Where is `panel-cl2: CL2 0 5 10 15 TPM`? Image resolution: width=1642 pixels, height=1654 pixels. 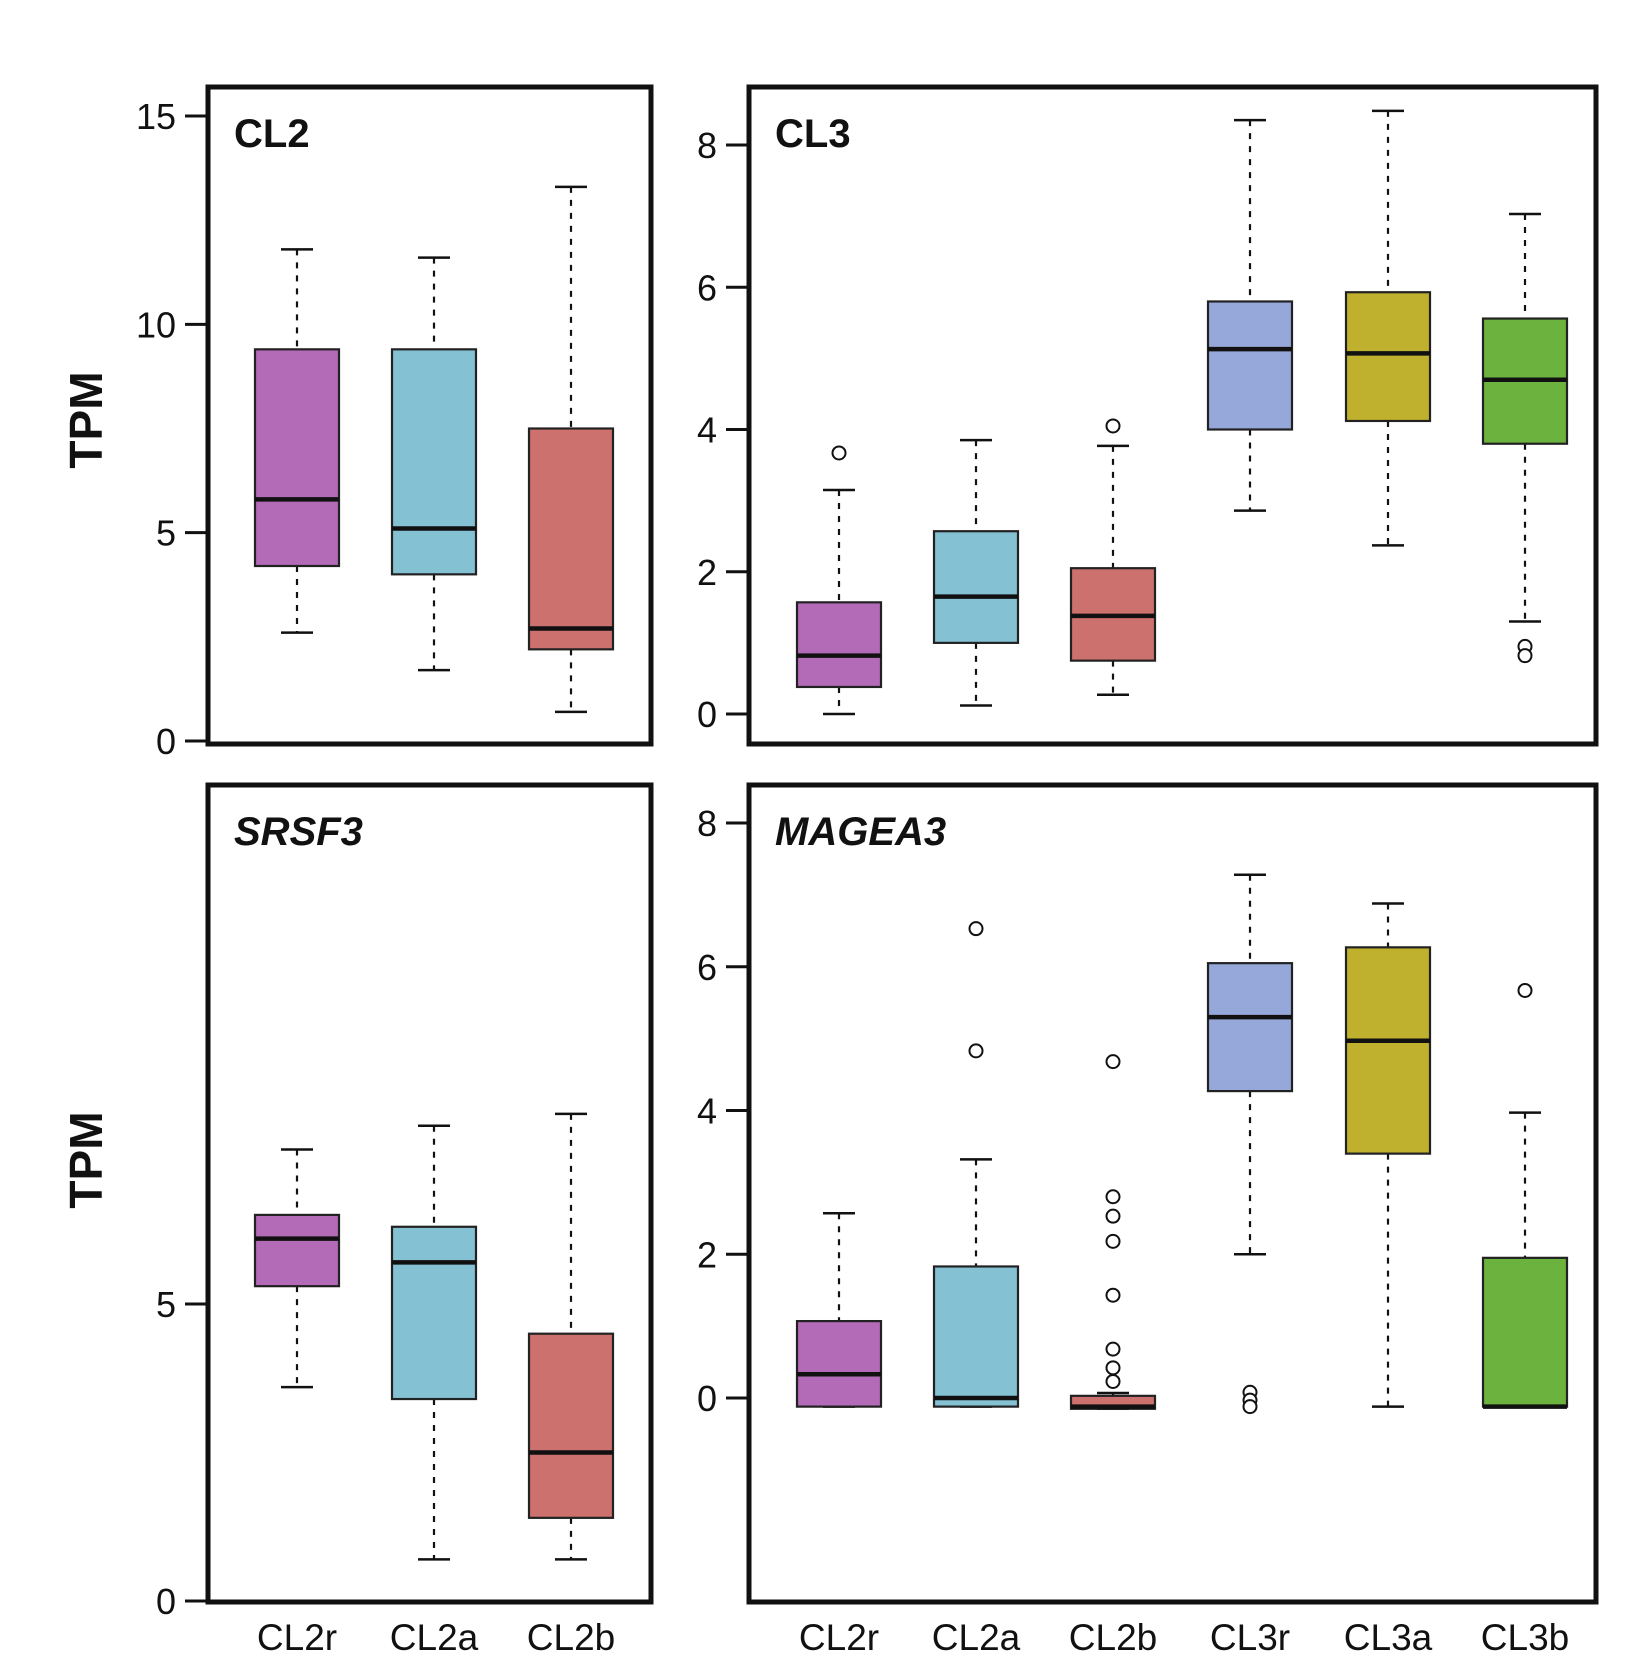
panel-cl2: CL2 0 5 10 15 TPM is located at coordinates (357, 423).